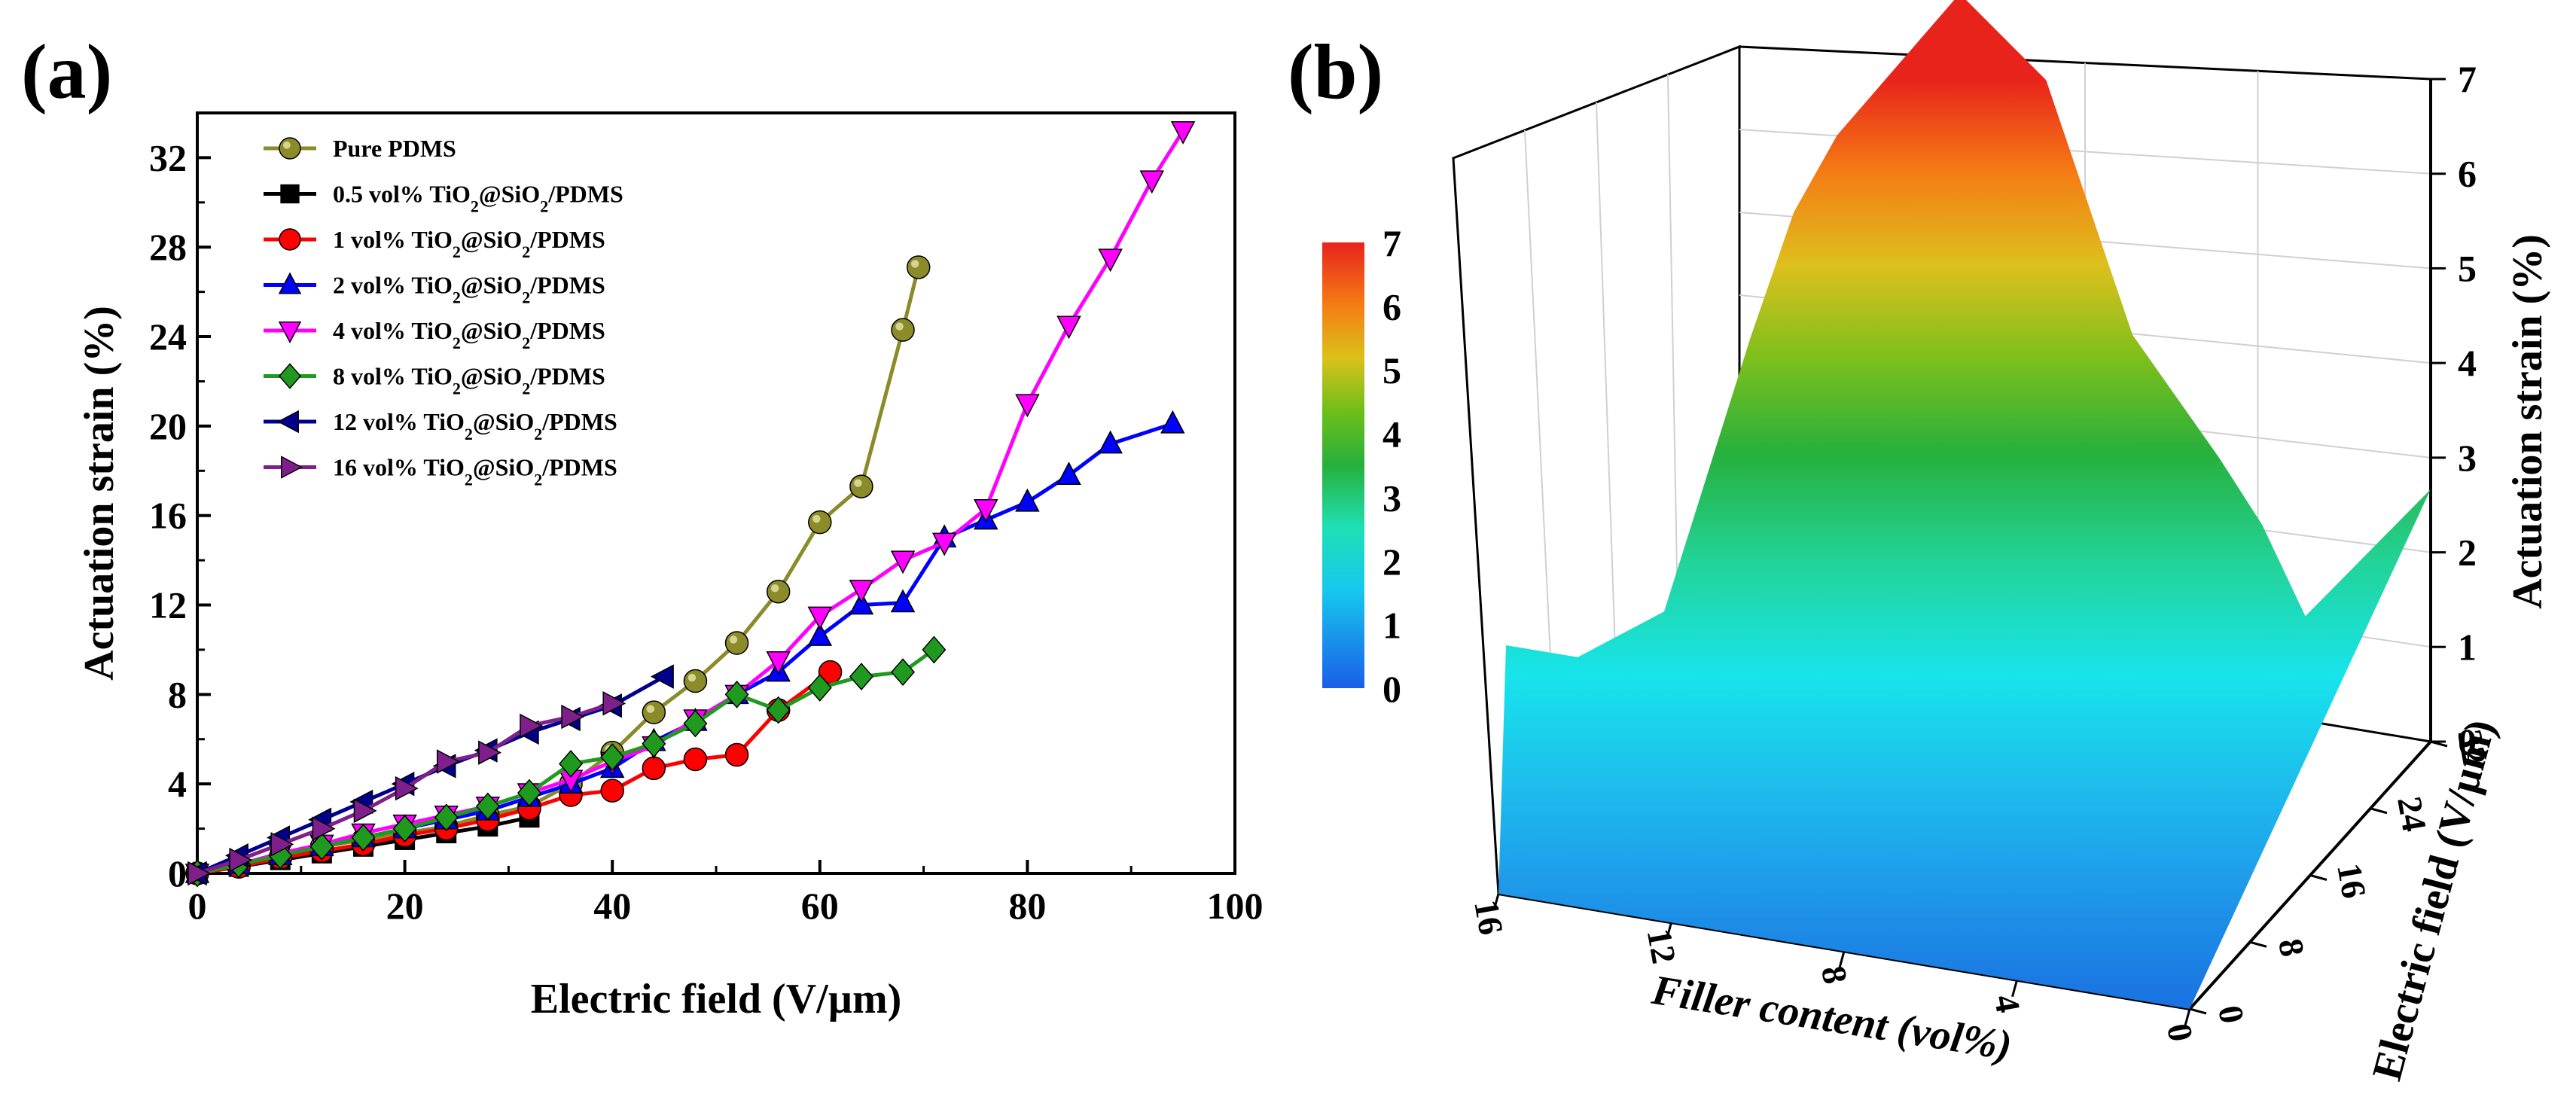 This screenshot has width=2576, height=1097. What do you see at coordinates (177, 873) in the screenshot?
I see `y-tick-label: 0` at bounding box center [177, 873].